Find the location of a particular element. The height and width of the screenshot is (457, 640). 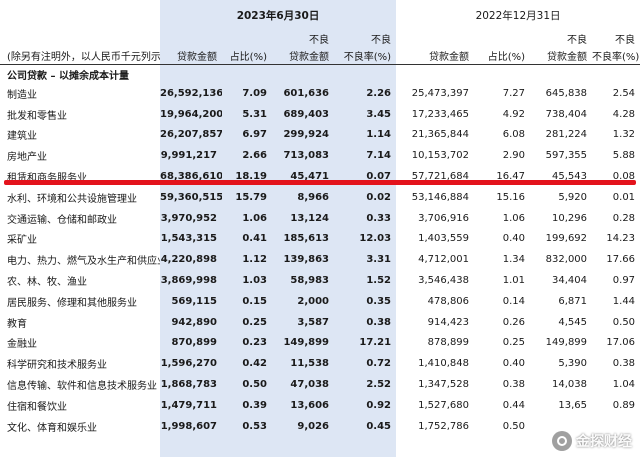

cell-prior: 3,706,916 is located at coordinates (444, 218).